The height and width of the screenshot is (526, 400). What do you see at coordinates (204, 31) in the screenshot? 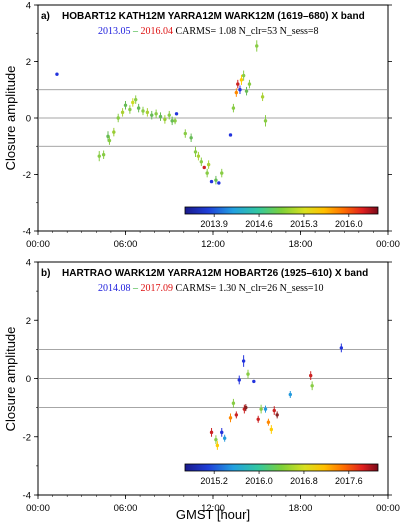
I see `carms-value: CARMS= 1.08` at bounding box center [204, 31].